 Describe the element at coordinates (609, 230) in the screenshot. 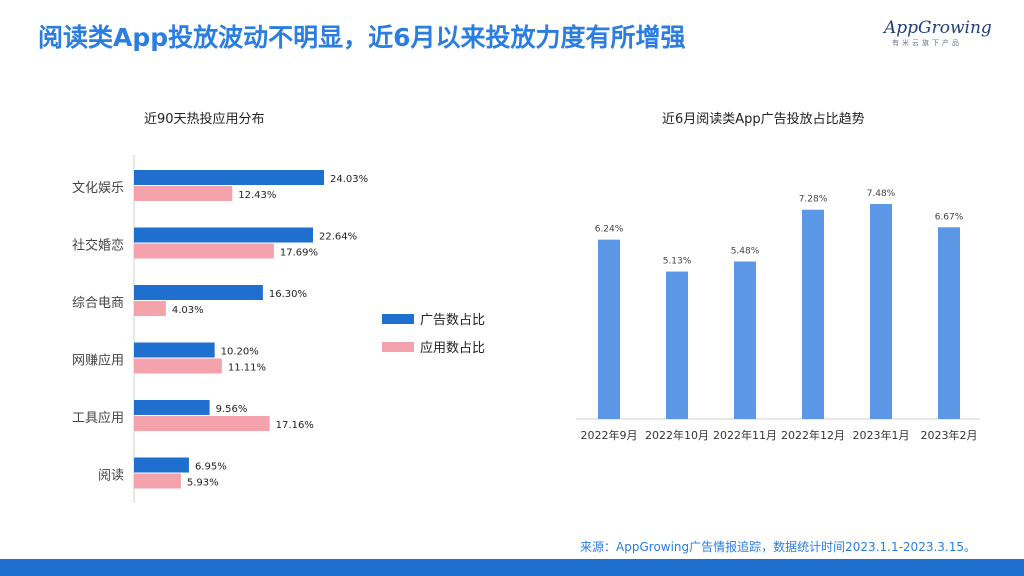

I see `trend-bar-label-0: 6.24%` at that location.